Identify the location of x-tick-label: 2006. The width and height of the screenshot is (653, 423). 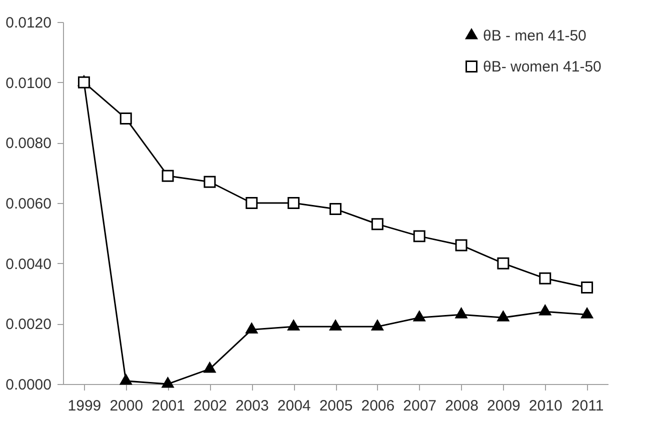
(378, 406).